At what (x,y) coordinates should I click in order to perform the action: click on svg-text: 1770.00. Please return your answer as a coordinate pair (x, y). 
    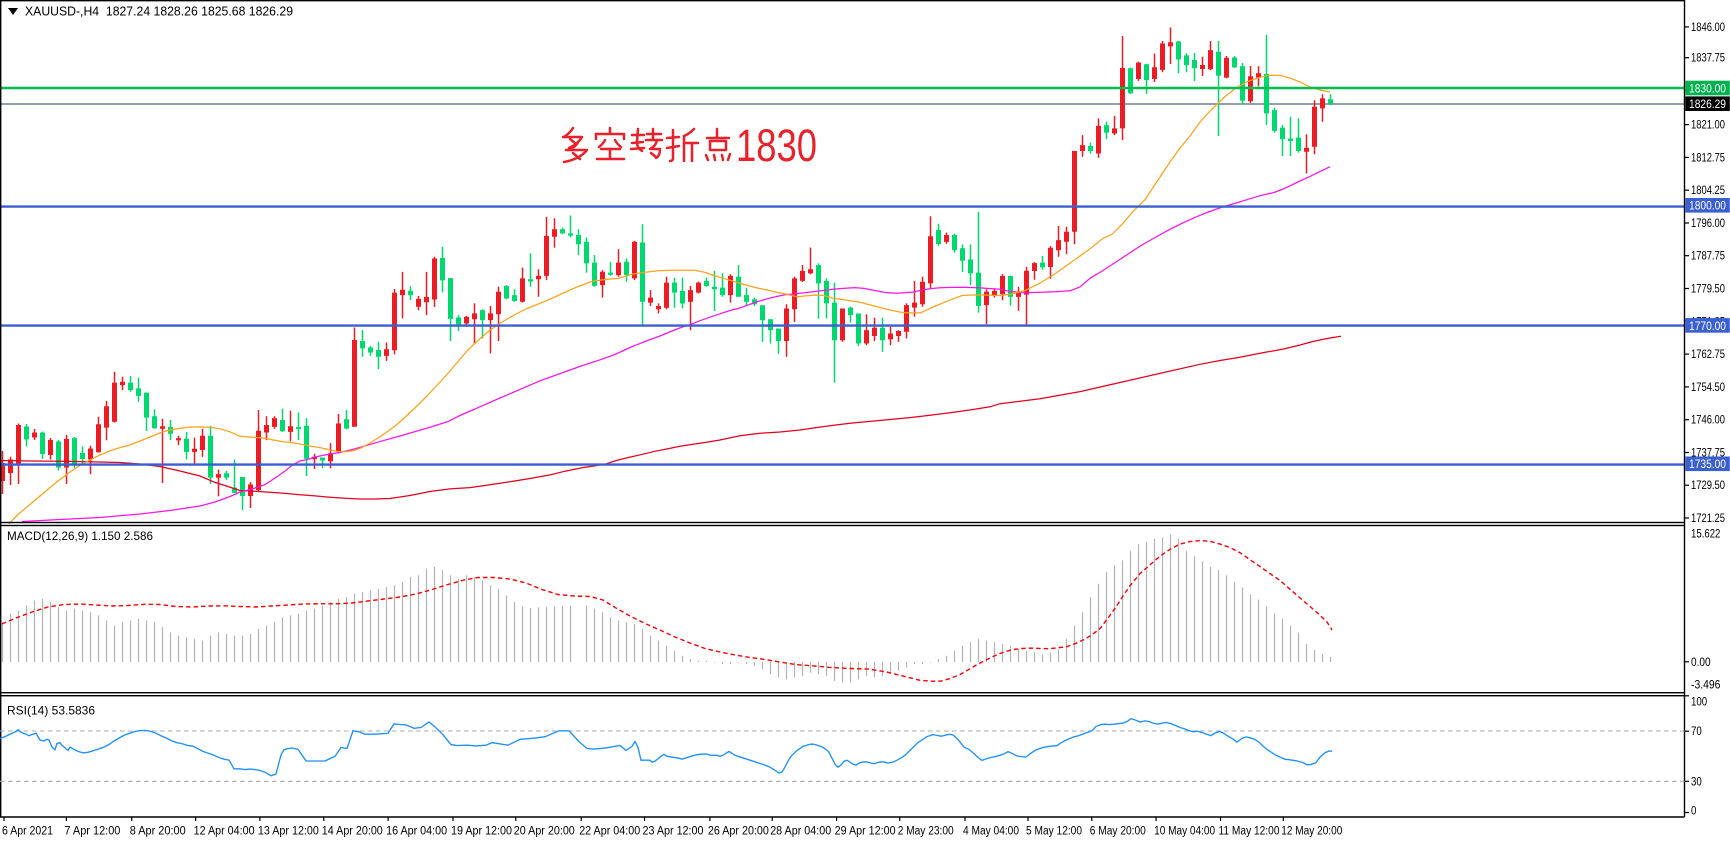
    Looking at the image, I should click on (1707, 326).